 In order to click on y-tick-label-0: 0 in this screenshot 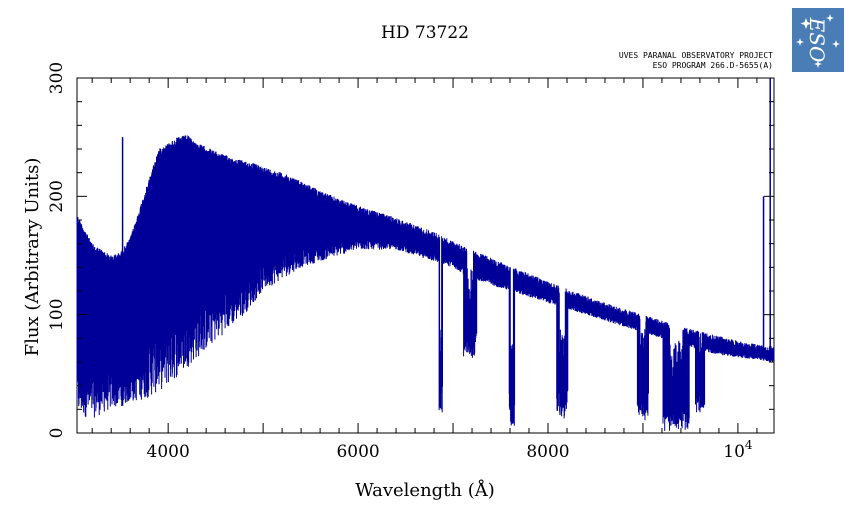, I will do `click(57, 433)`.